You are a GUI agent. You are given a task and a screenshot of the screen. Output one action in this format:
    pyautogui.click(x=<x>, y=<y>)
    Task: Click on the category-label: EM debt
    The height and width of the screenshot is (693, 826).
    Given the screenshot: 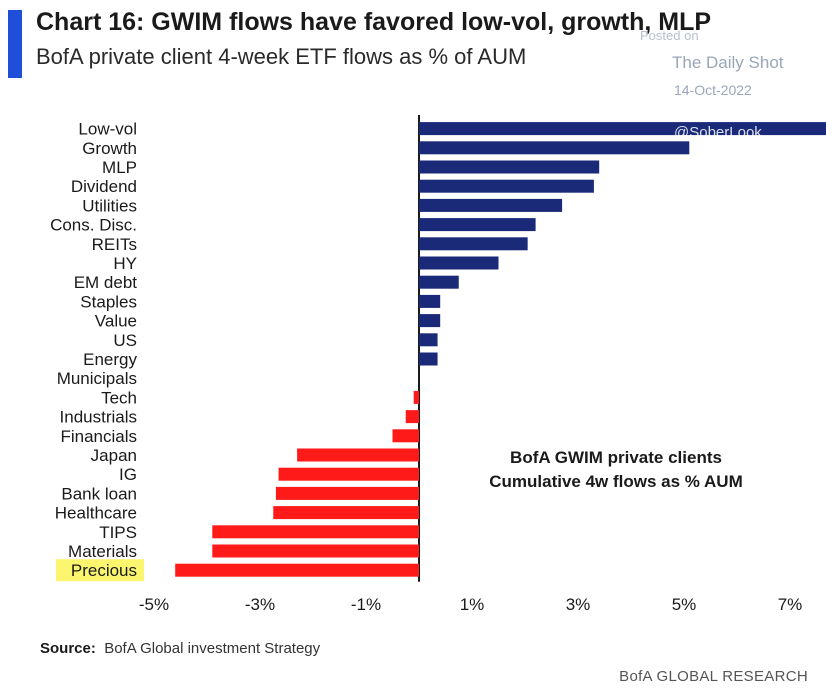 What is the action you would take?
    pyautogui.click(x=106, y=282)
    